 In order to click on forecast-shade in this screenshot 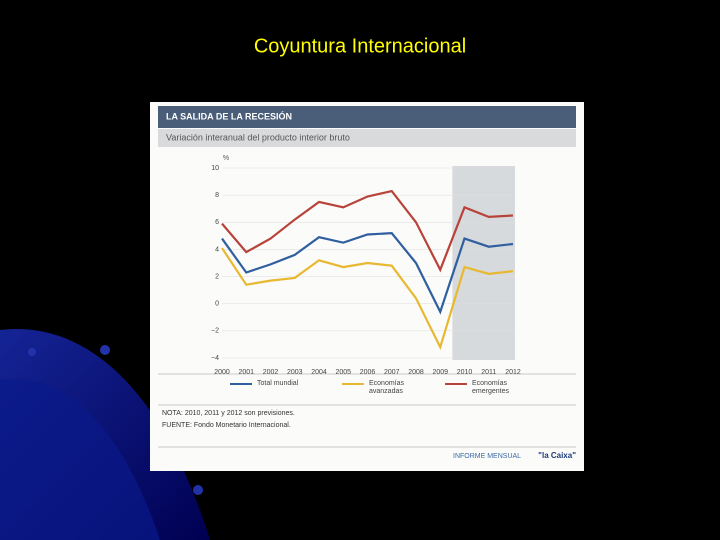, I will do `click(483, 263)`.